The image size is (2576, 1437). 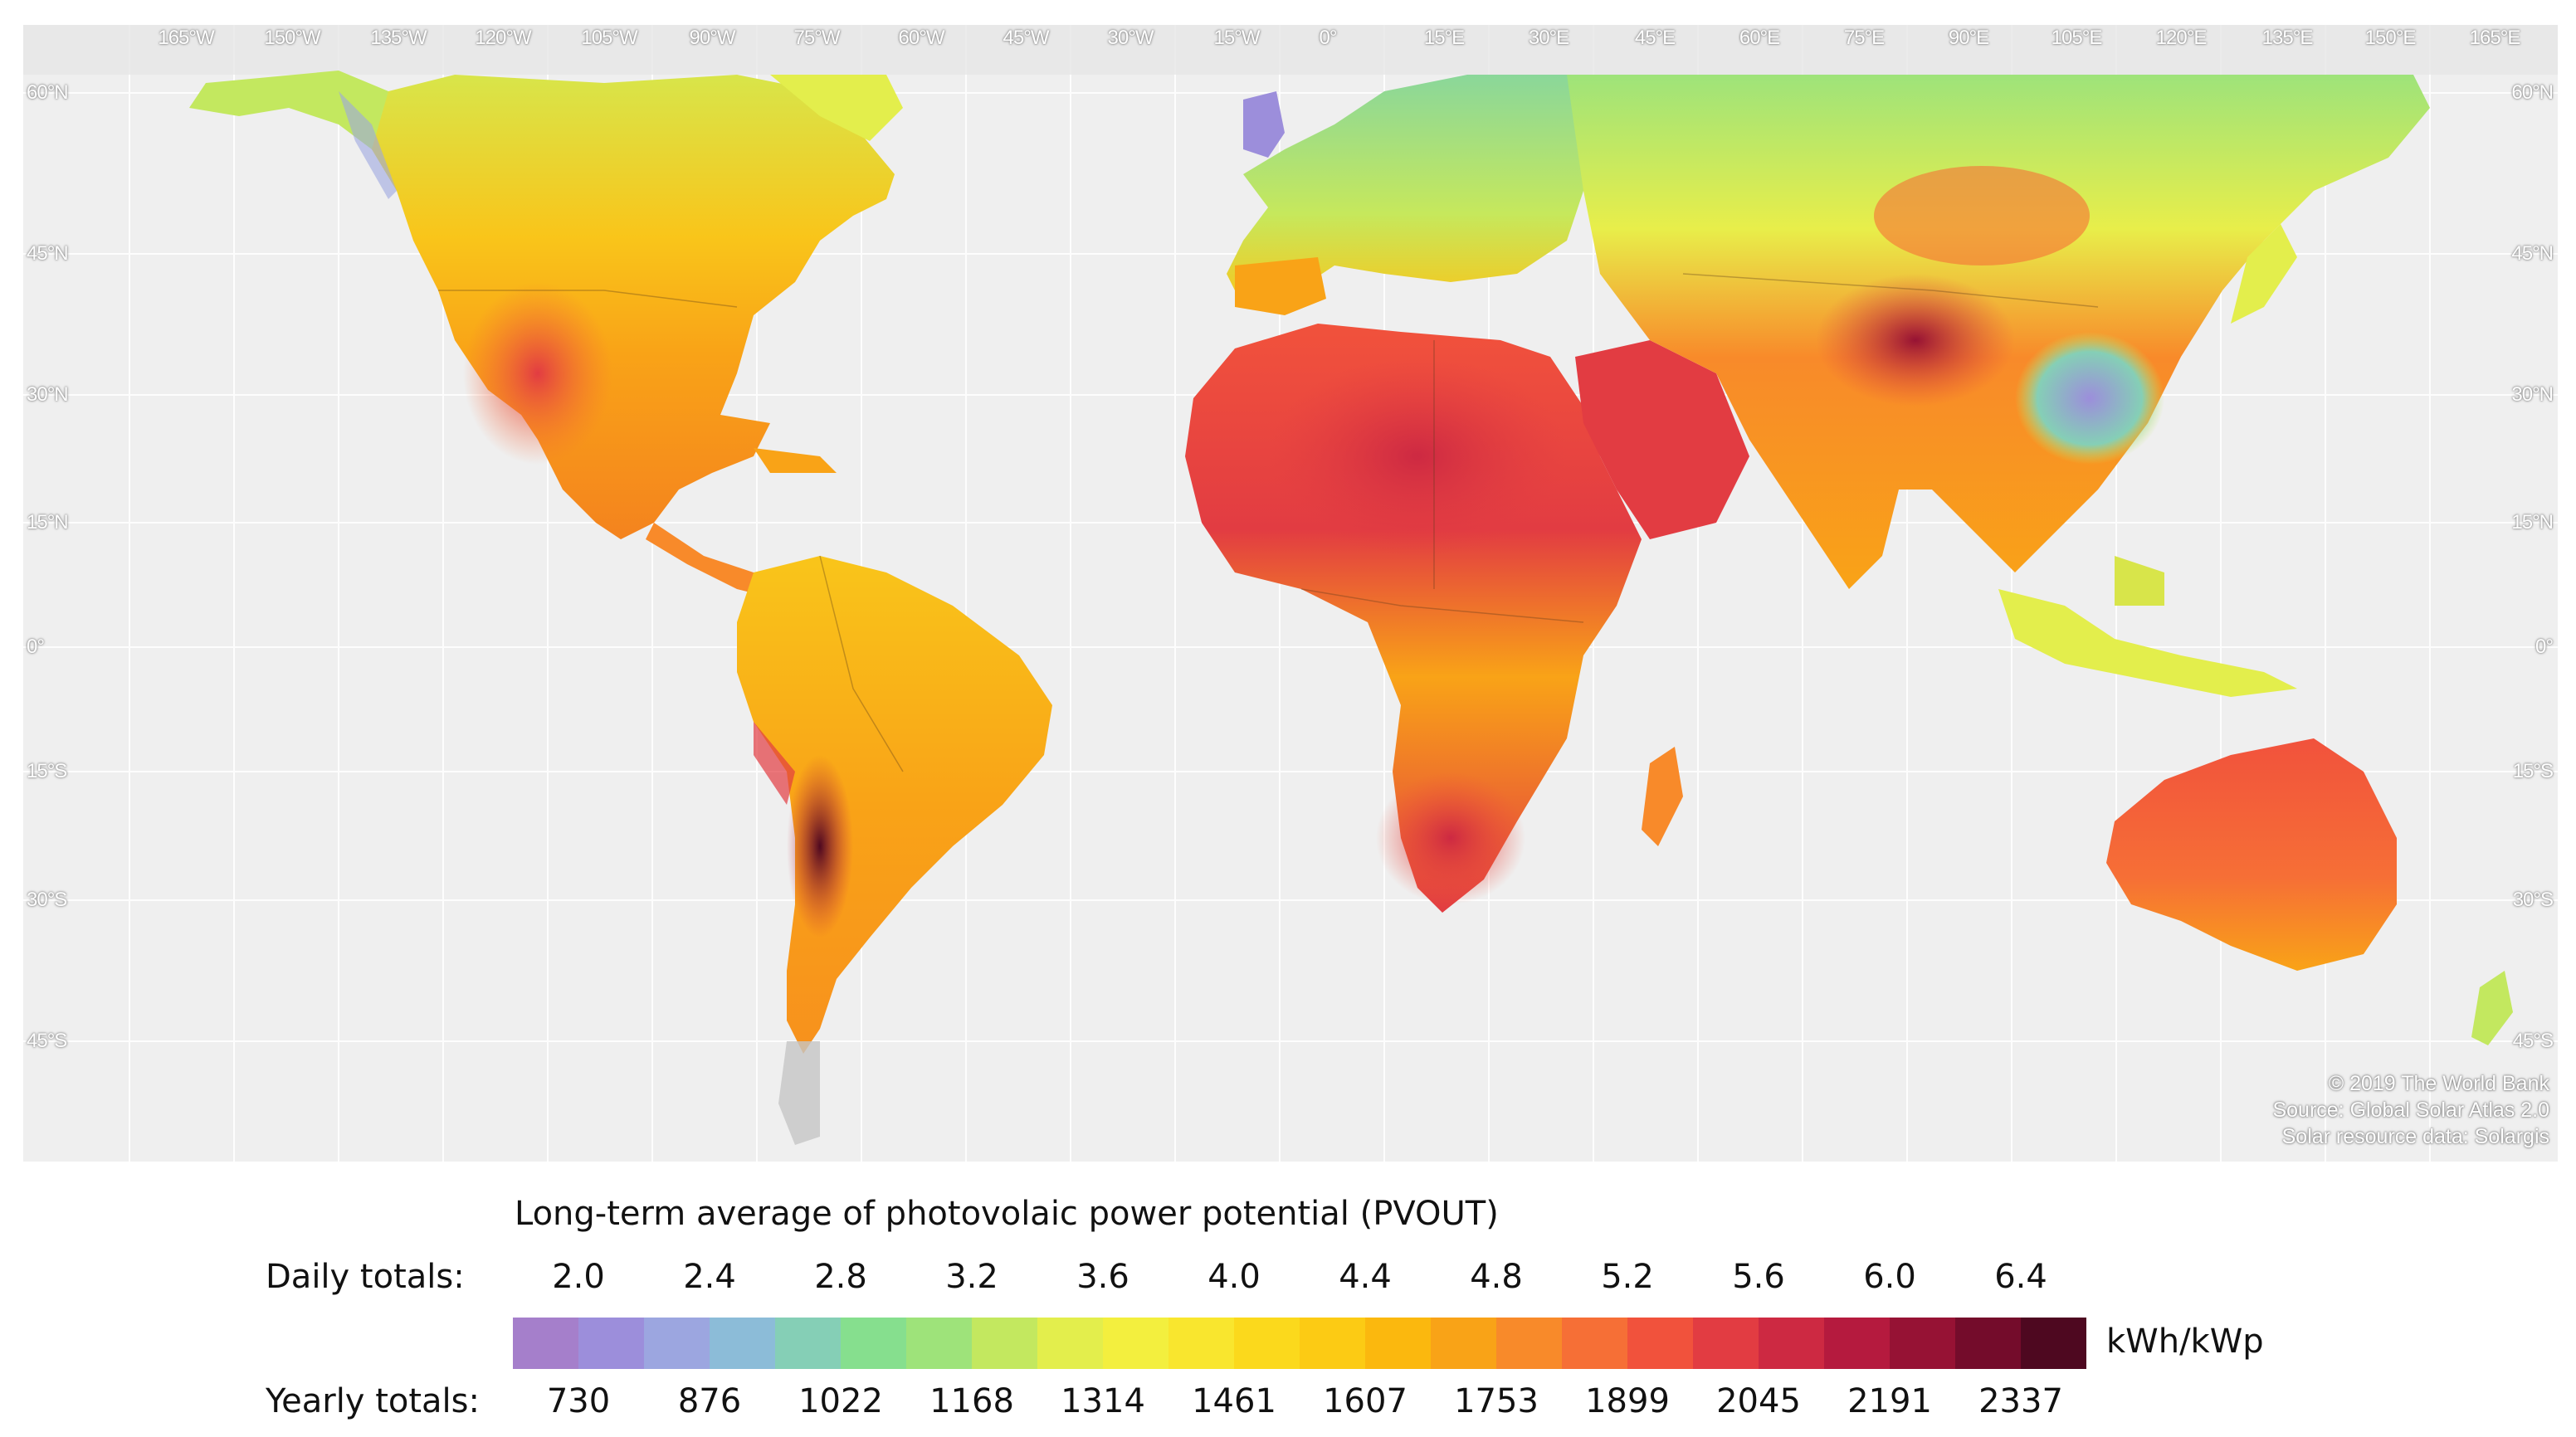 What do you see at coordinates (817, 38) in the screenshot?
I see `longitude-label: 75°W` at bounding box center [817, 38].